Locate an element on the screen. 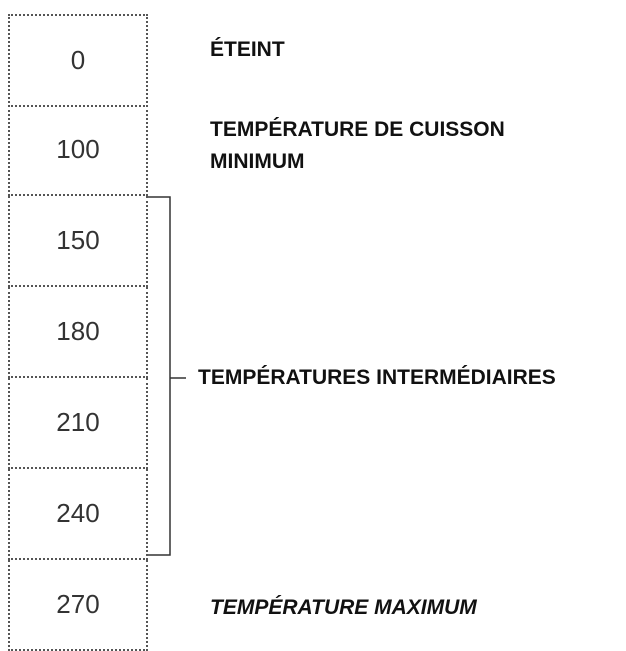 This screenshot has height=651, width=626. label-intermediate: TEMPÉRATURES INTERMÉDIAIRES is located at coordinates (377, 377).